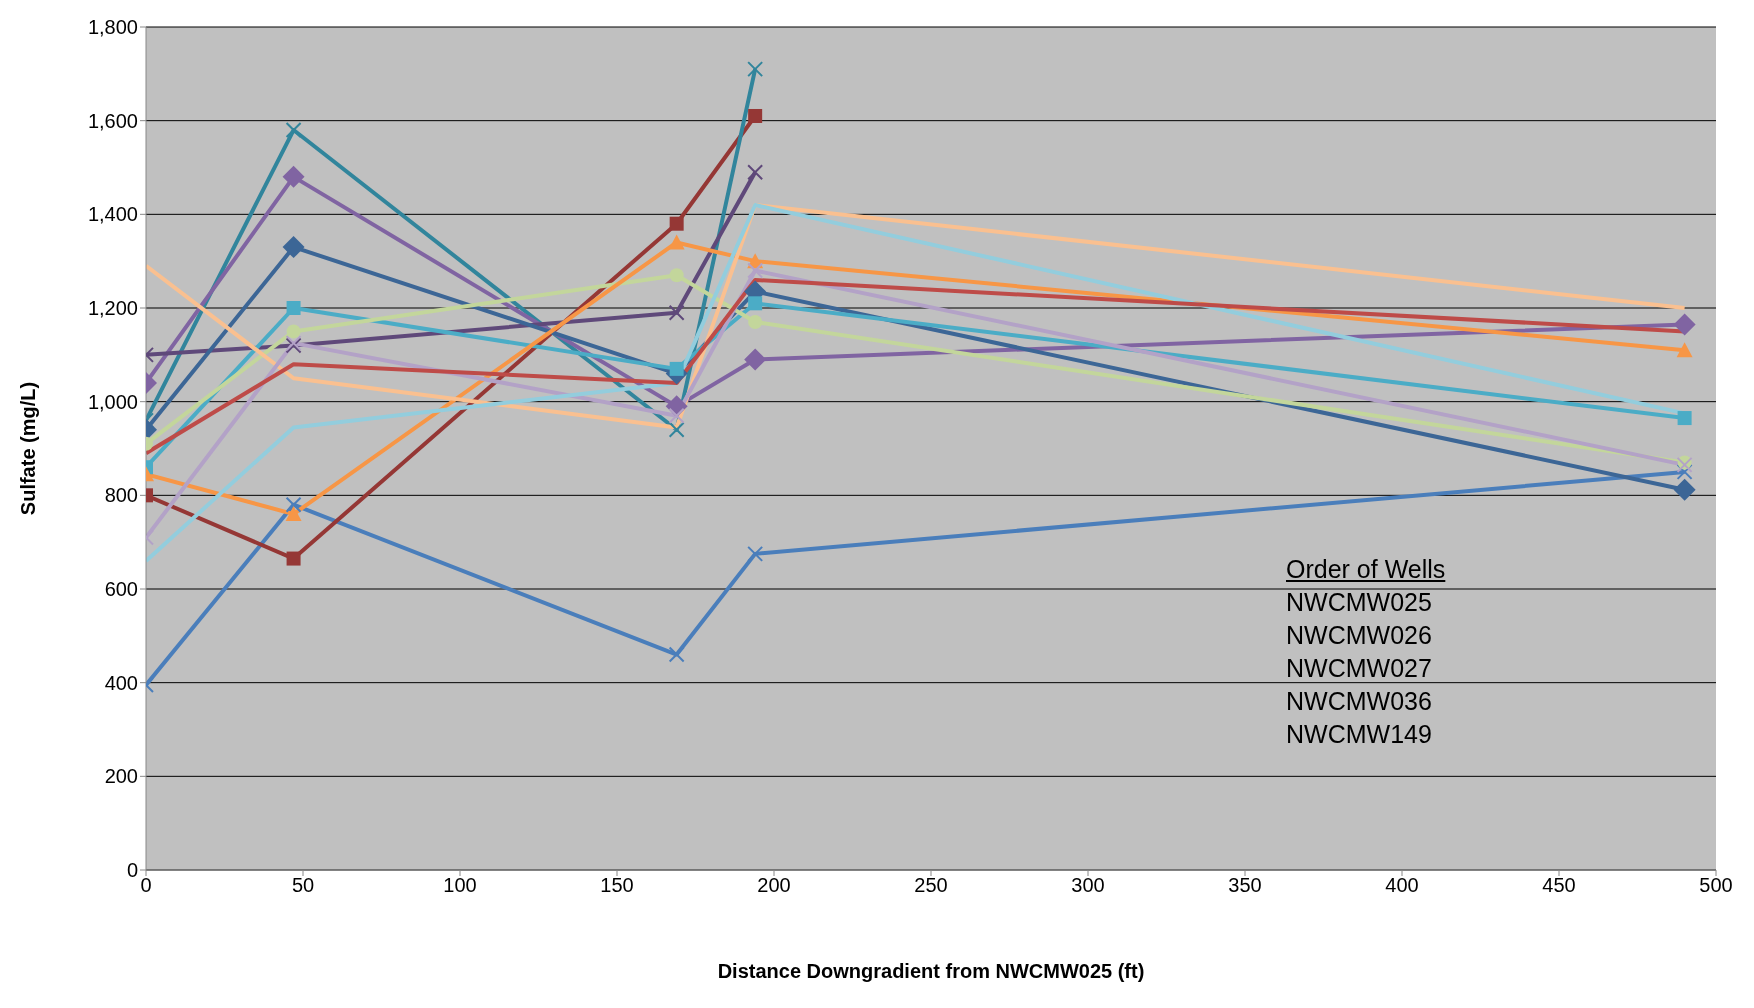  Describe the element at coordinates (931, 885) in the screenshot. I see `x-tick-label: 250` at that location.